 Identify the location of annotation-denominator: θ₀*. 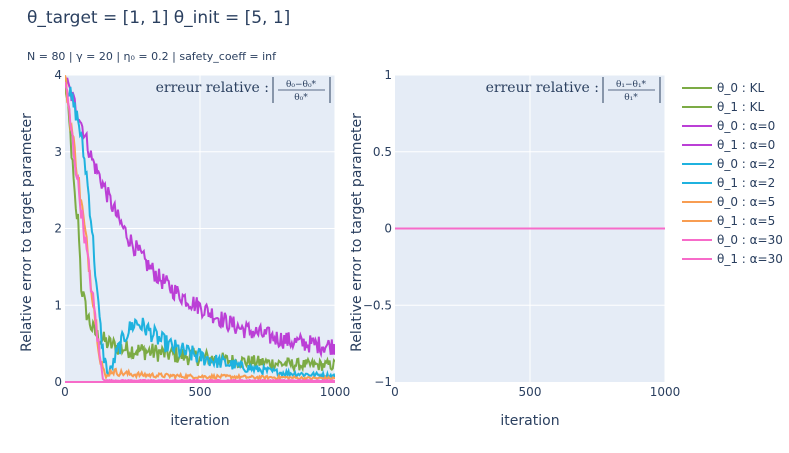
(301, 98).